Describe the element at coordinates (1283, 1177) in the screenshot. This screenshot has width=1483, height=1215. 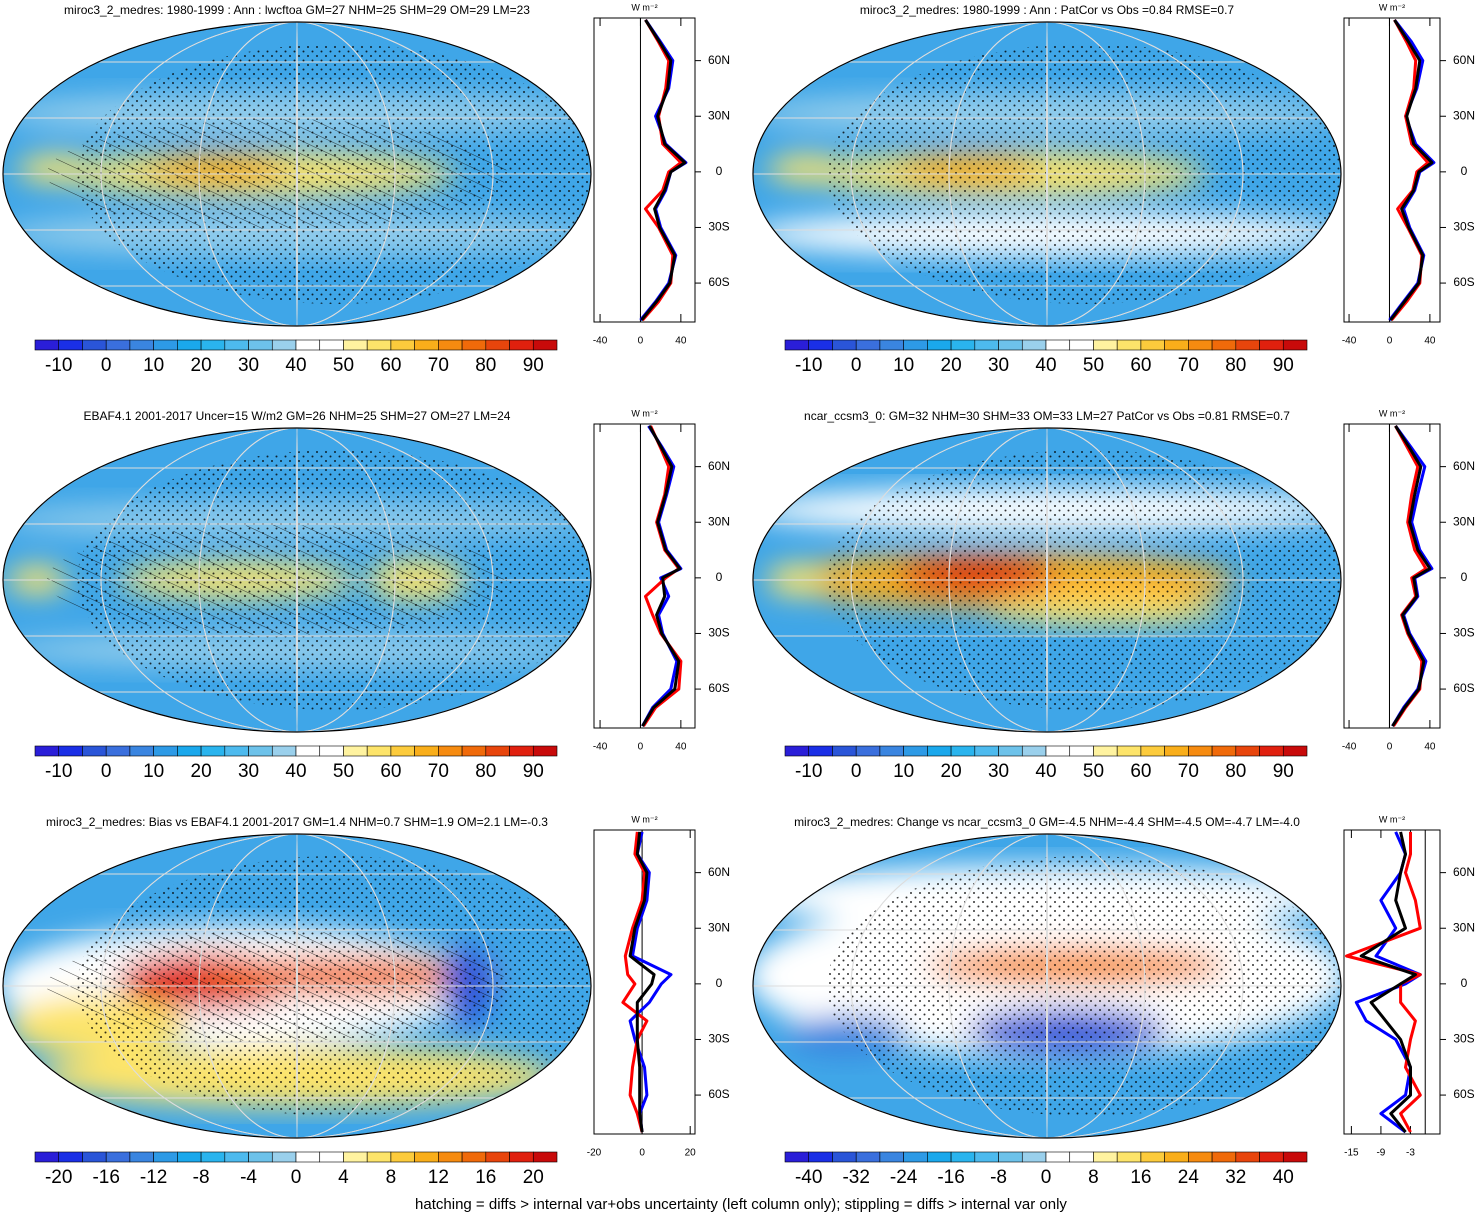
I see `colorbar-label: 40` at that location.